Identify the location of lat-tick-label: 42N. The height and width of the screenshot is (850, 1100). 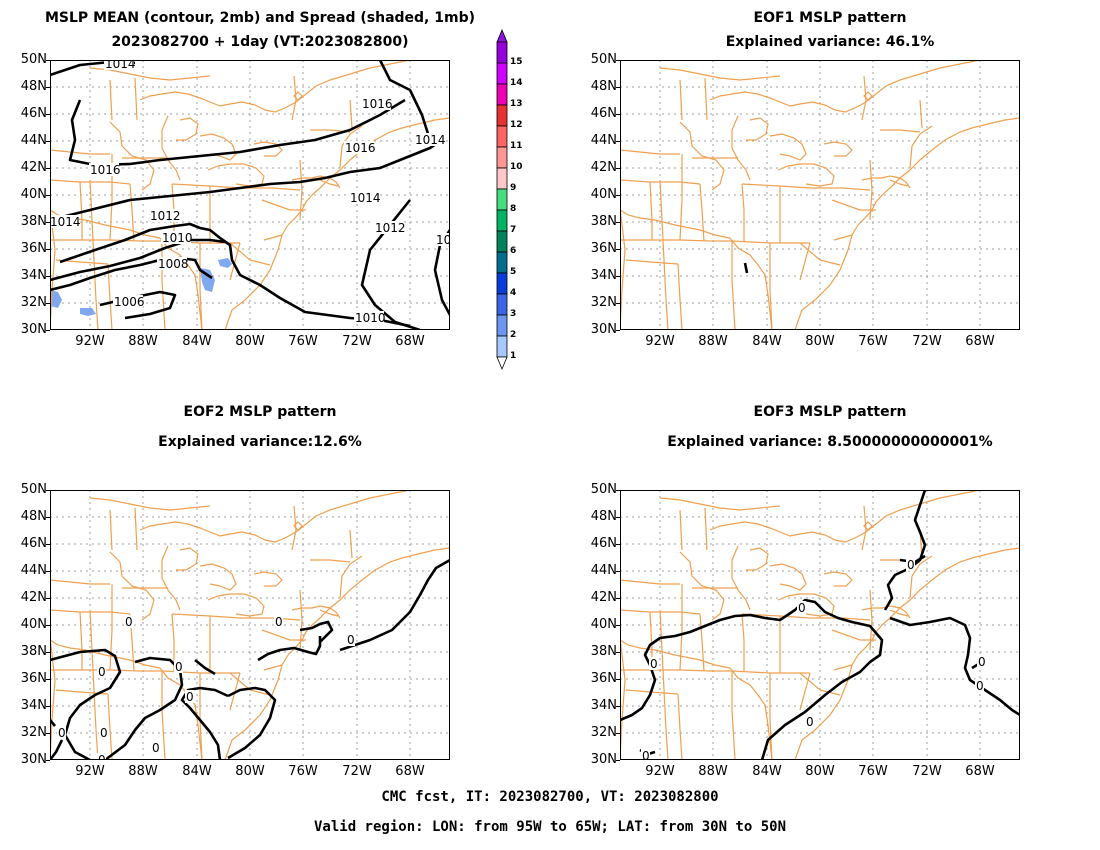
(33, 167).